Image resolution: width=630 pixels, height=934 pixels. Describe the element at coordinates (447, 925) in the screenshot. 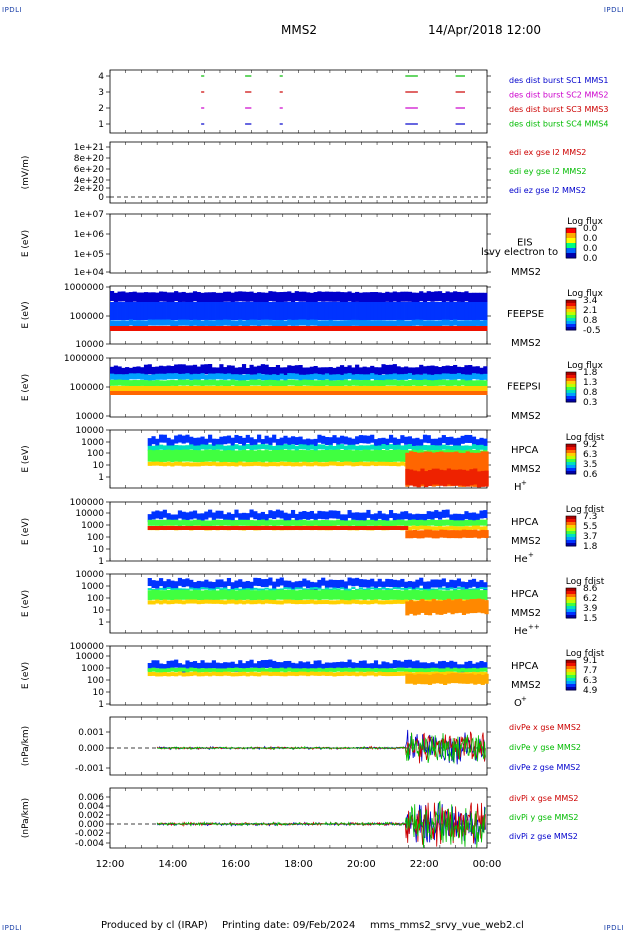

I see `footer-filename: mms_mms2_srvy_vue_web2.cl` at that location.